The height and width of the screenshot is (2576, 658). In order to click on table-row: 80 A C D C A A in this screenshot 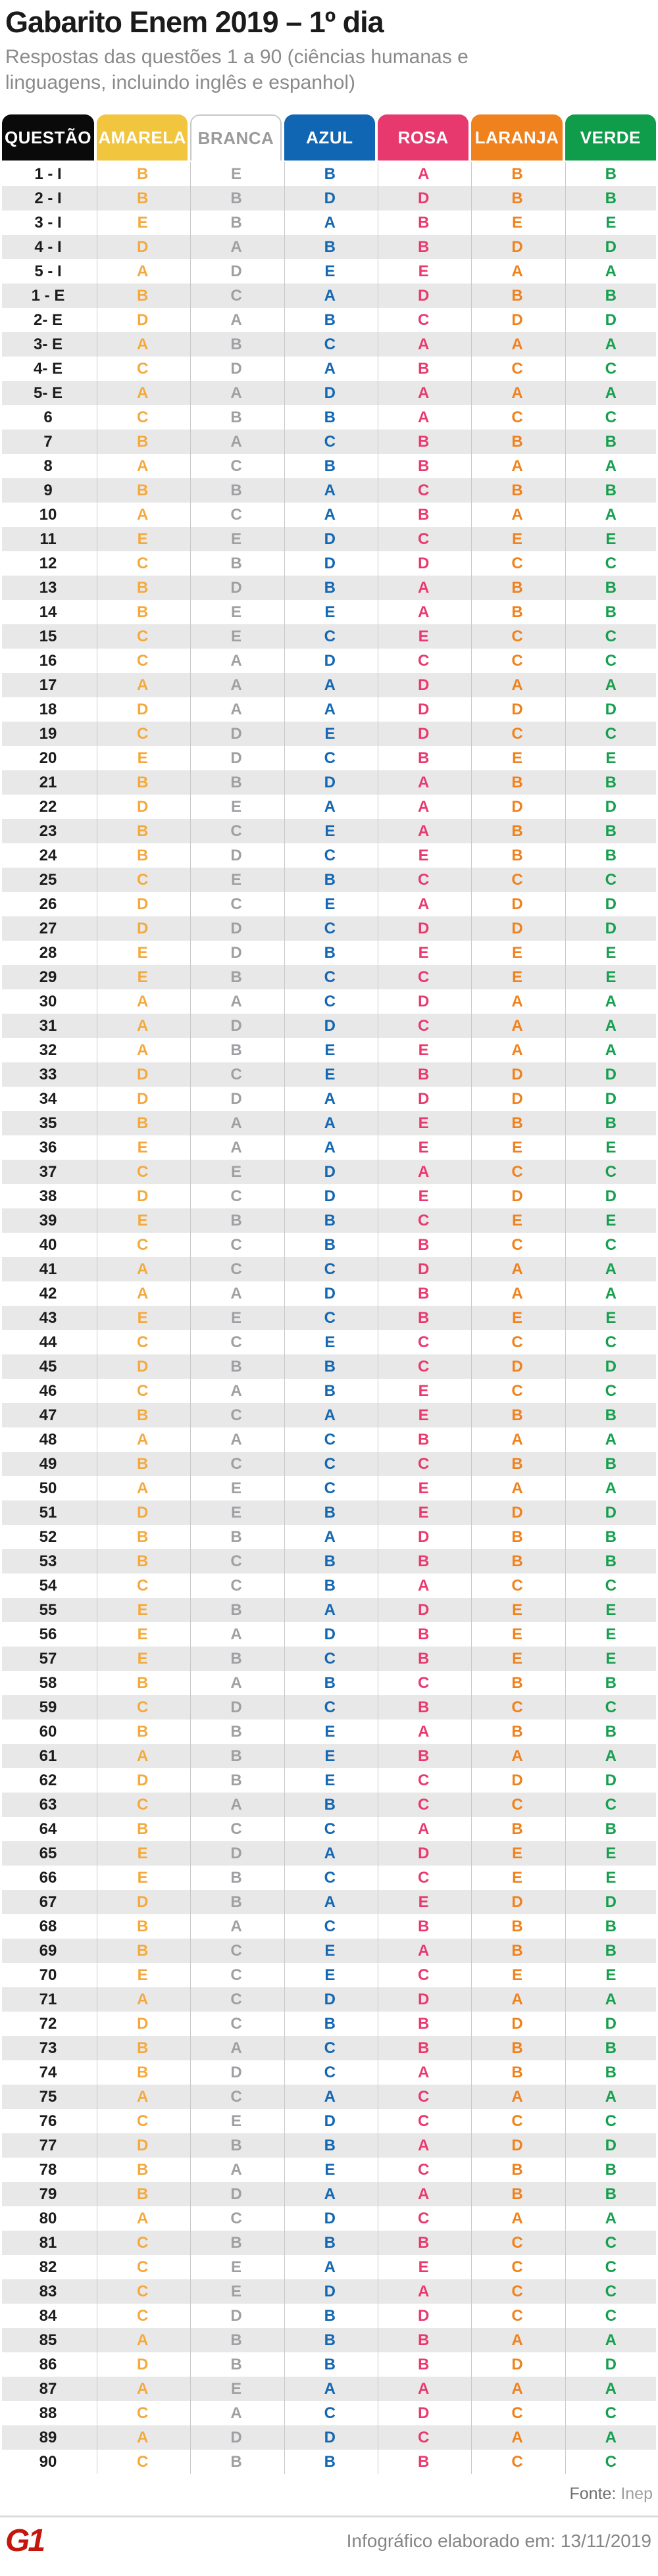, I will do `click(329, 2218)`.